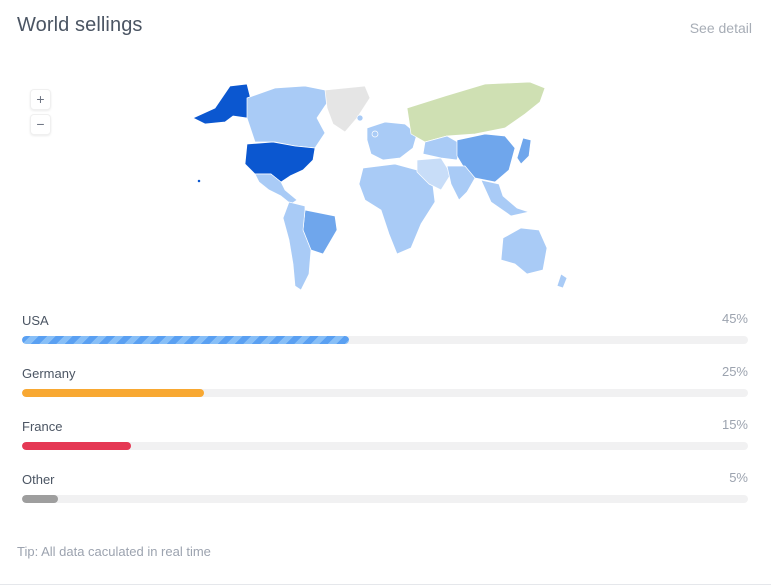 This screenshot has height=585, width=771. I want to click on map-region-south-america, so click(297, 246).